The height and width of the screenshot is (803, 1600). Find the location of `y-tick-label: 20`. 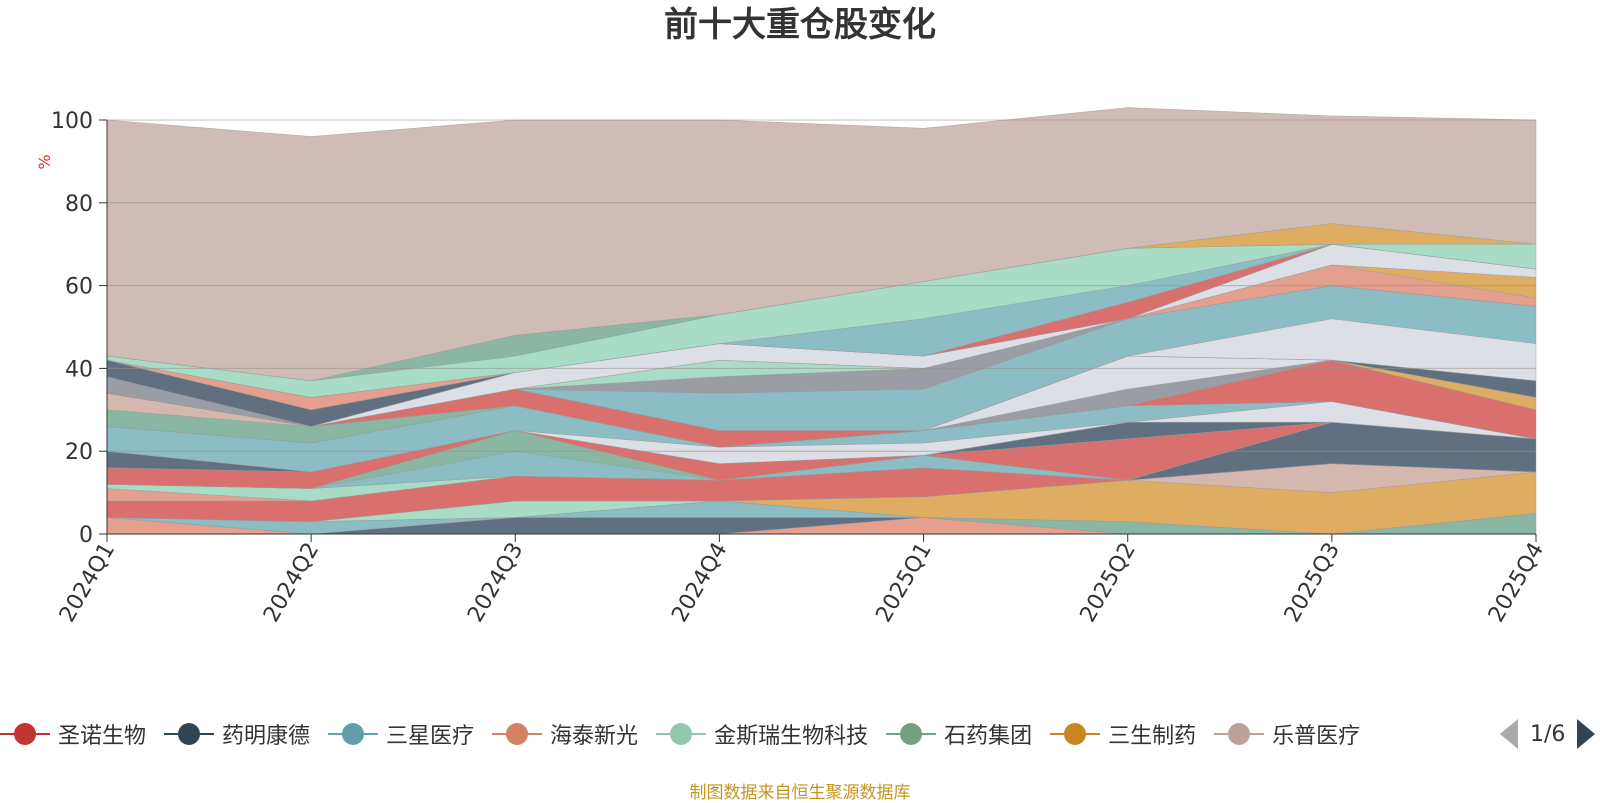

y-tick-label: 20 is located at coordinates (79, 452).